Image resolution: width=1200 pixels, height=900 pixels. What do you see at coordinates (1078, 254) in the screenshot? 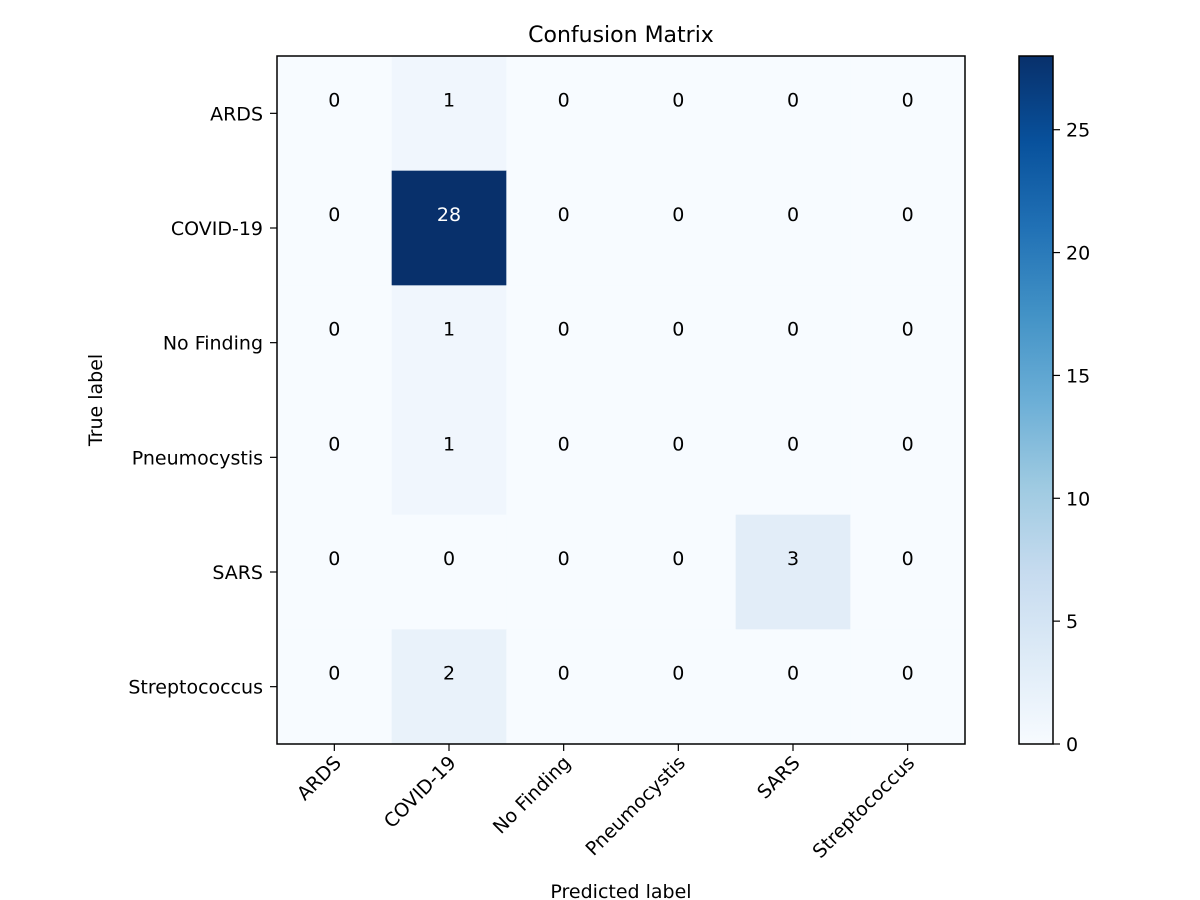
I see `colorbar-tick-label: 20` at bounding box center [1078, 254].